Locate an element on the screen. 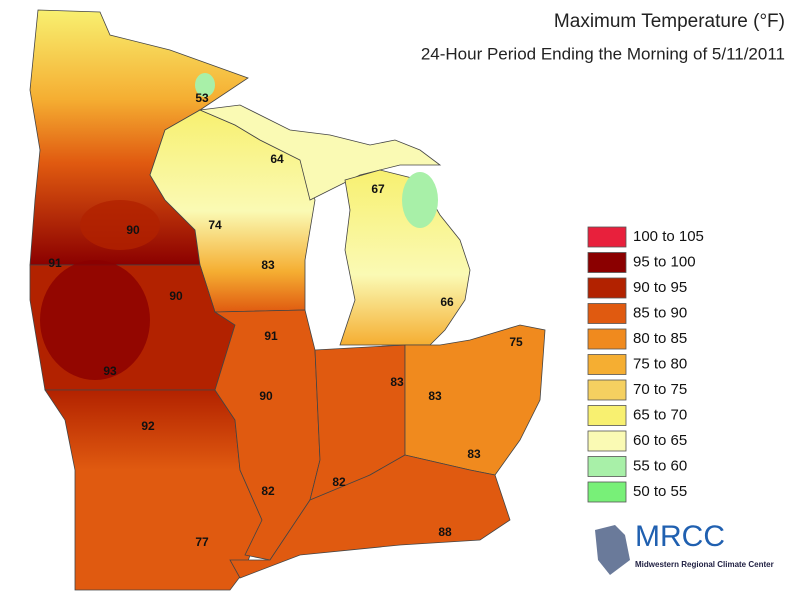 The image size is (800, 600). station-label: 92 is located at coordinates (148, 426).